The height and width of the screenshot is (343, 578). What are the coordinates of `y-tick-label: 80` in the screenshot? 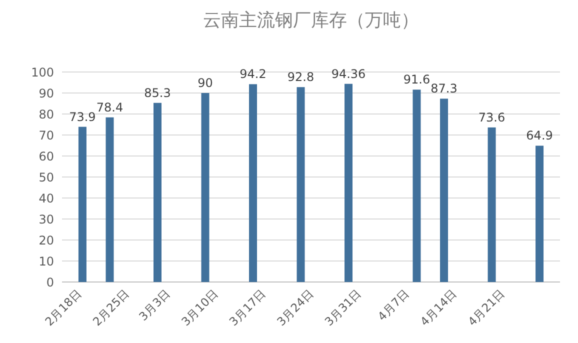 It's located at (46, 115).